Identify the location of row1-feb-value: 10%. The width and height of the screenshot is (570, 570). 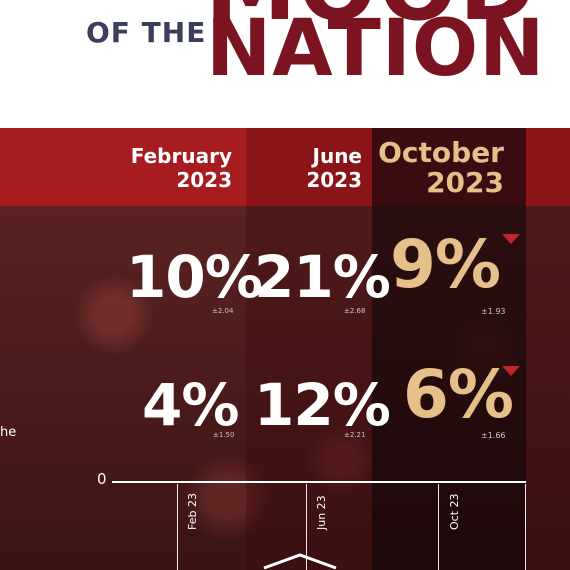
(194, 277).